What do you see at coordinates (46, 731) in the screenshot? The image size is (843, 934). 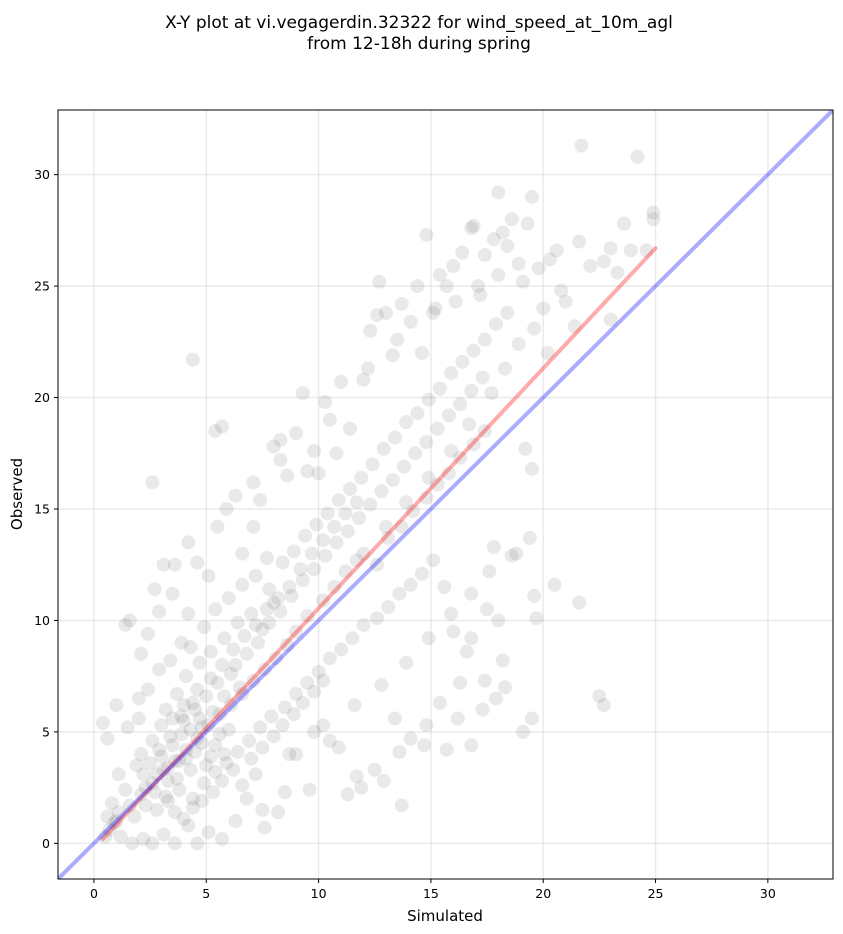 I see `y-tick-label: 5` at bounding box center [46, 731].